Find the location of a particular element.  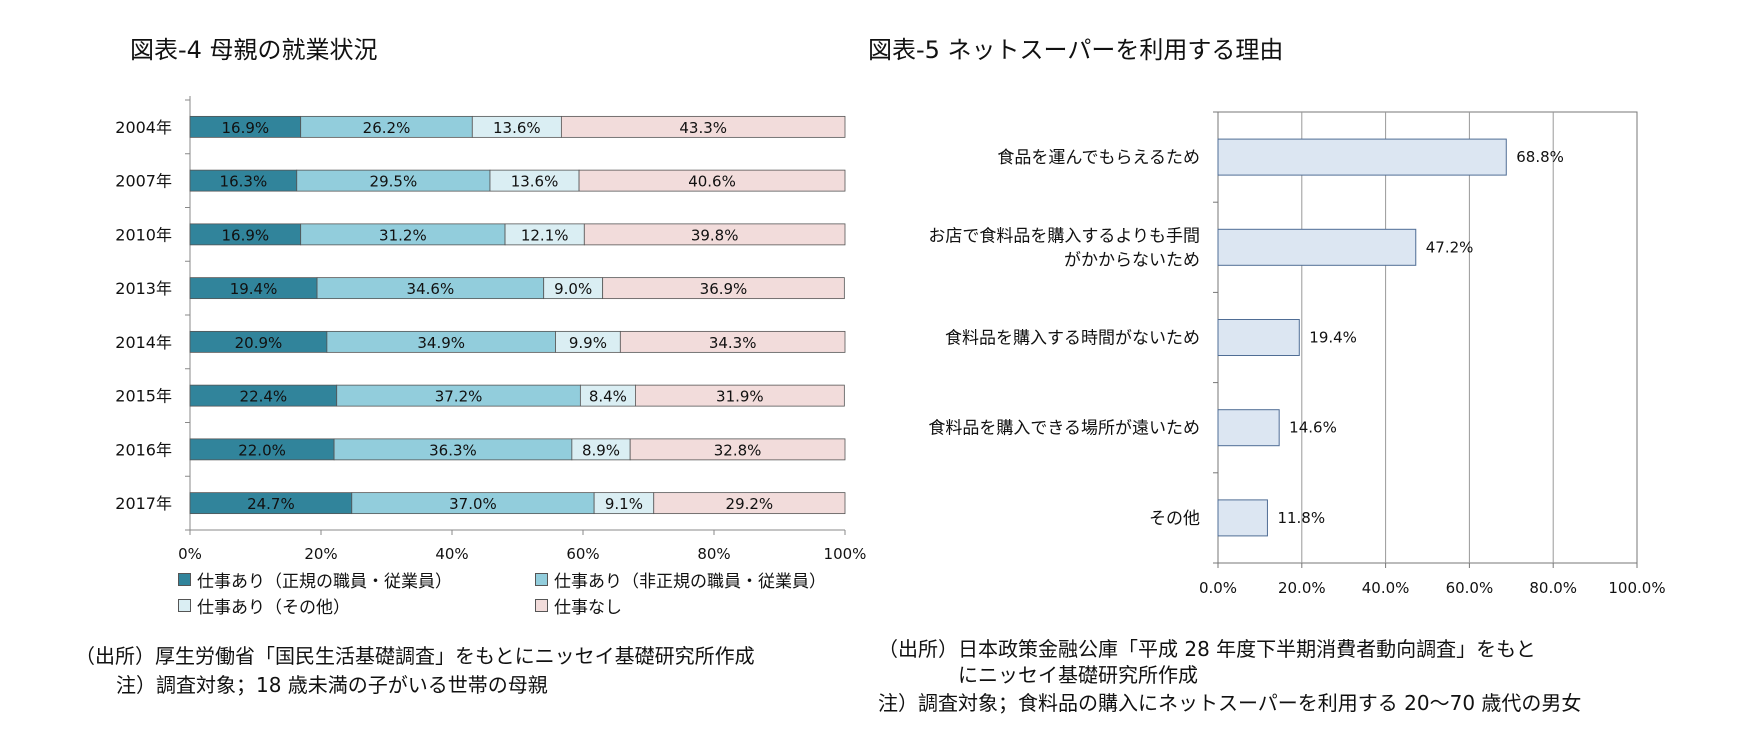

fig5-title: 図表-5 ネットスーパーを利用する理由 is located at coordinates (1076, 50).